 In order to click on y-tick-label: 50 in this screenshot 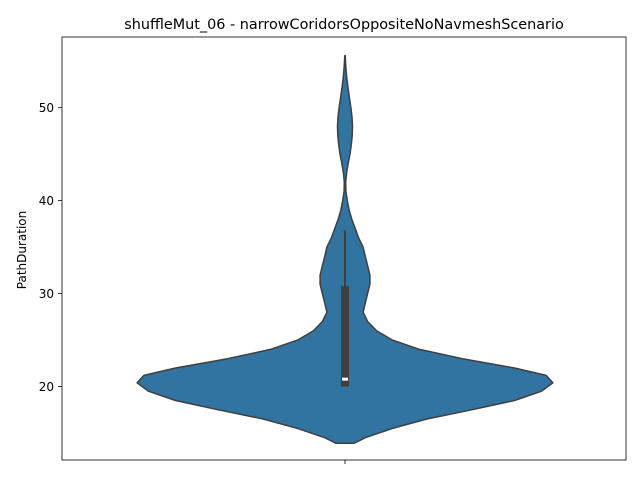, I will do `click(46, 108)`.